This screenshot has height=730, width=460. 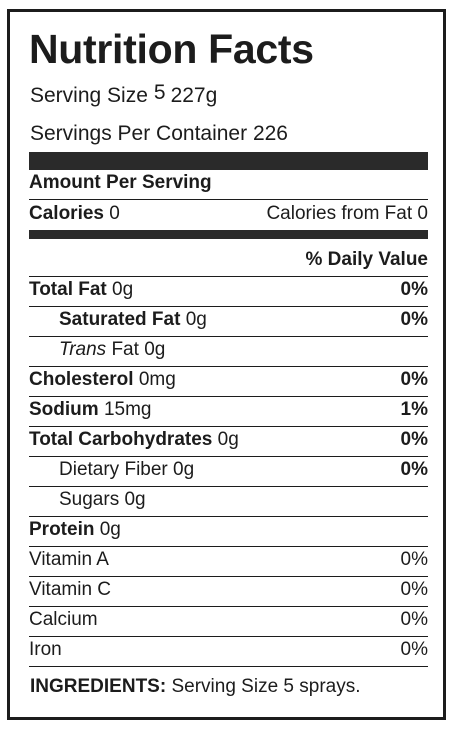 I want to click on ingredients-label: INGREDIENTS:, so click(x=98, y=686).